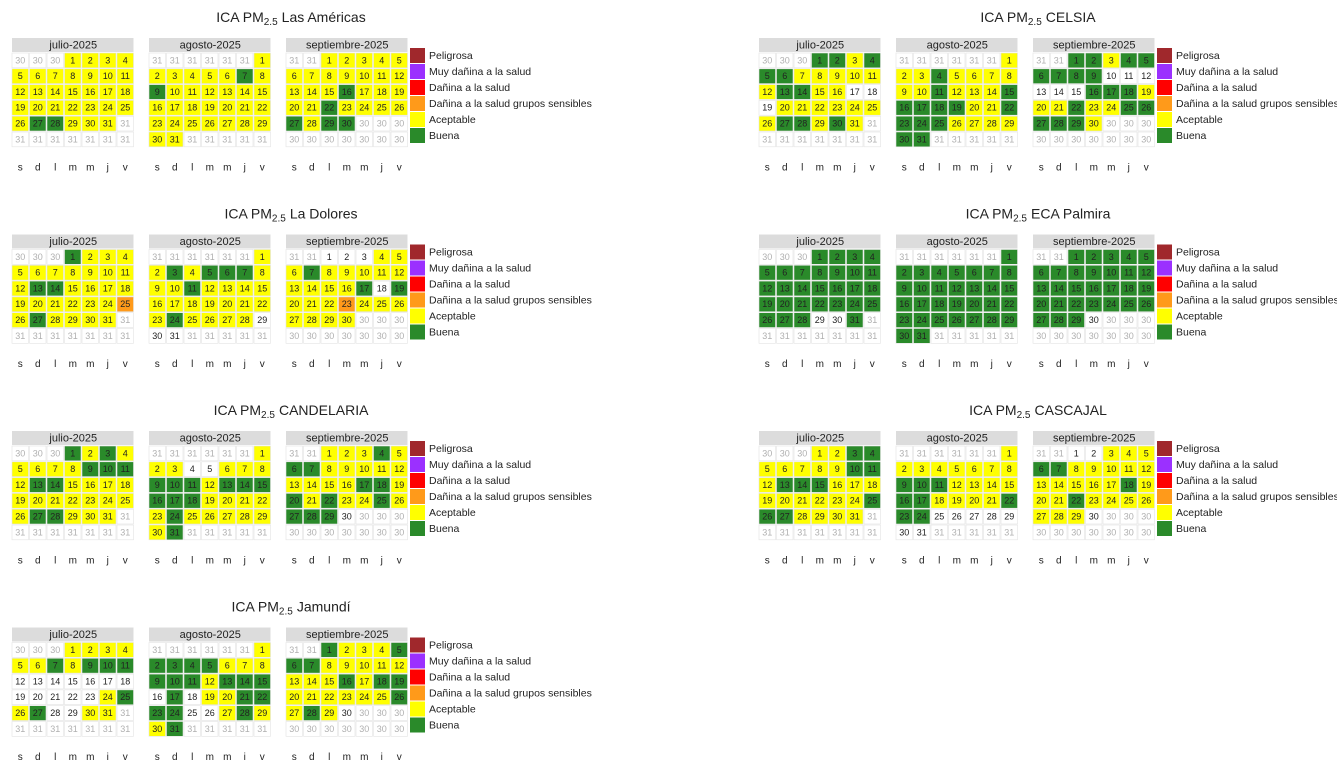  Describe the element at coordinates (192, 364) in the screenshot. I see `weekday-label: l` at that location.